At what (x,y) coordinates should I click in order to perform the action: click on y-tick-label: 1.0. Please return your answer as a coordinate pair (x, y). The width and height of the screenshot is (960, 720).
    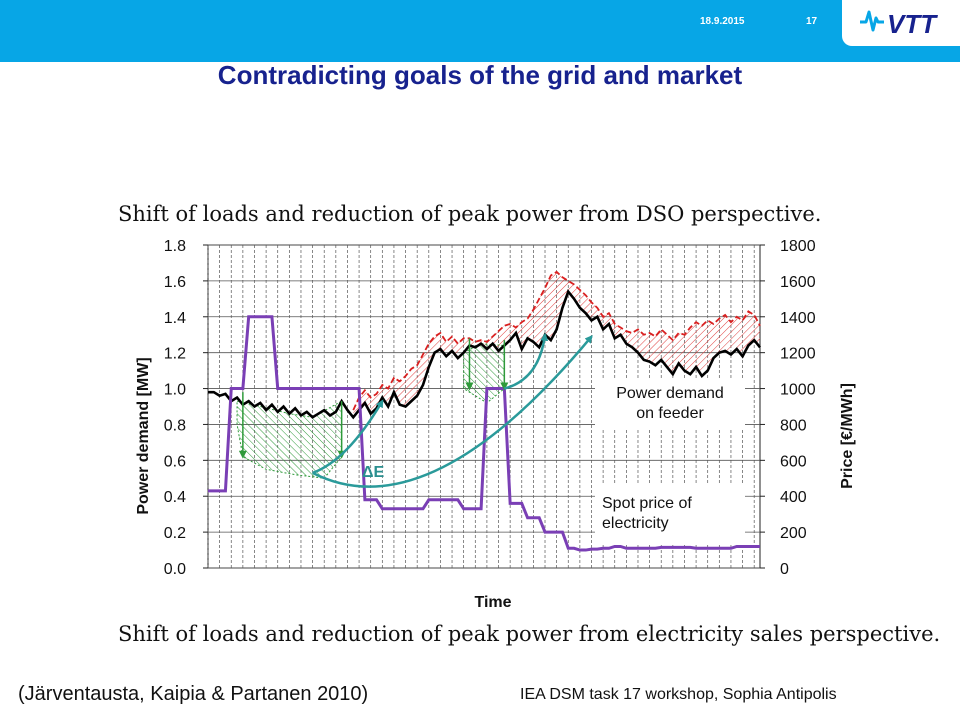
    Looking at the image, I should click on (175, 390).